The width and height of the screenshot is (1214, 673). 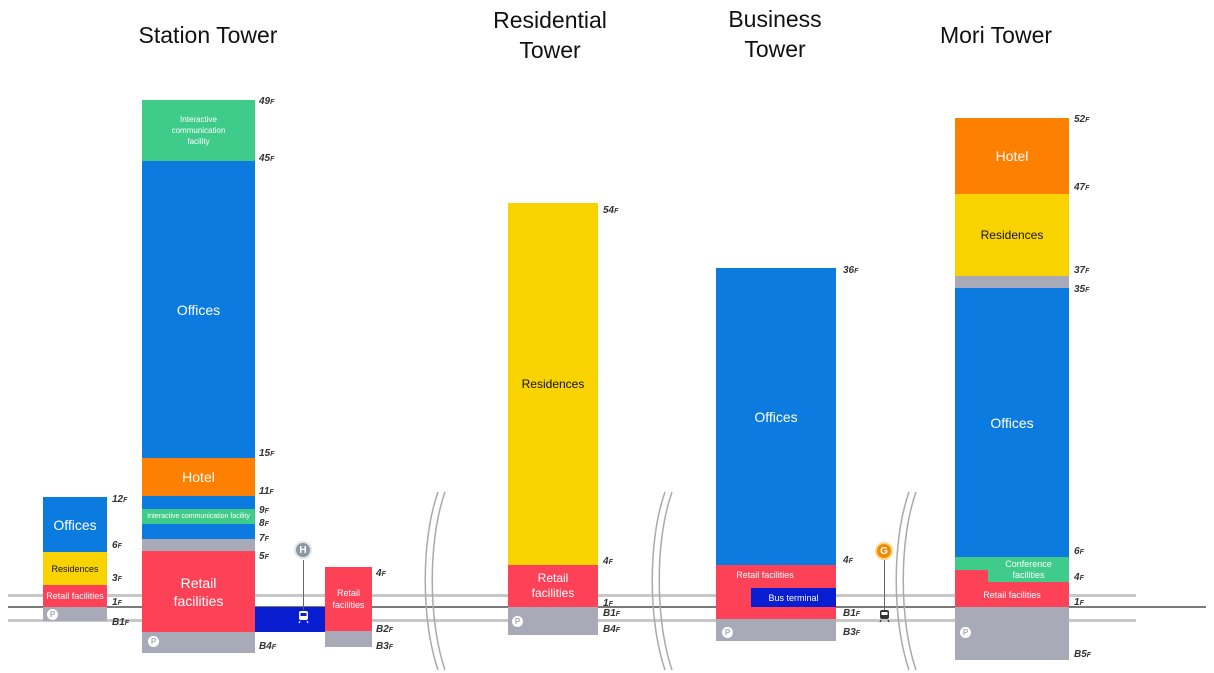 I want to click on small-tower-offices: Offices, so click(x=75, y=524).